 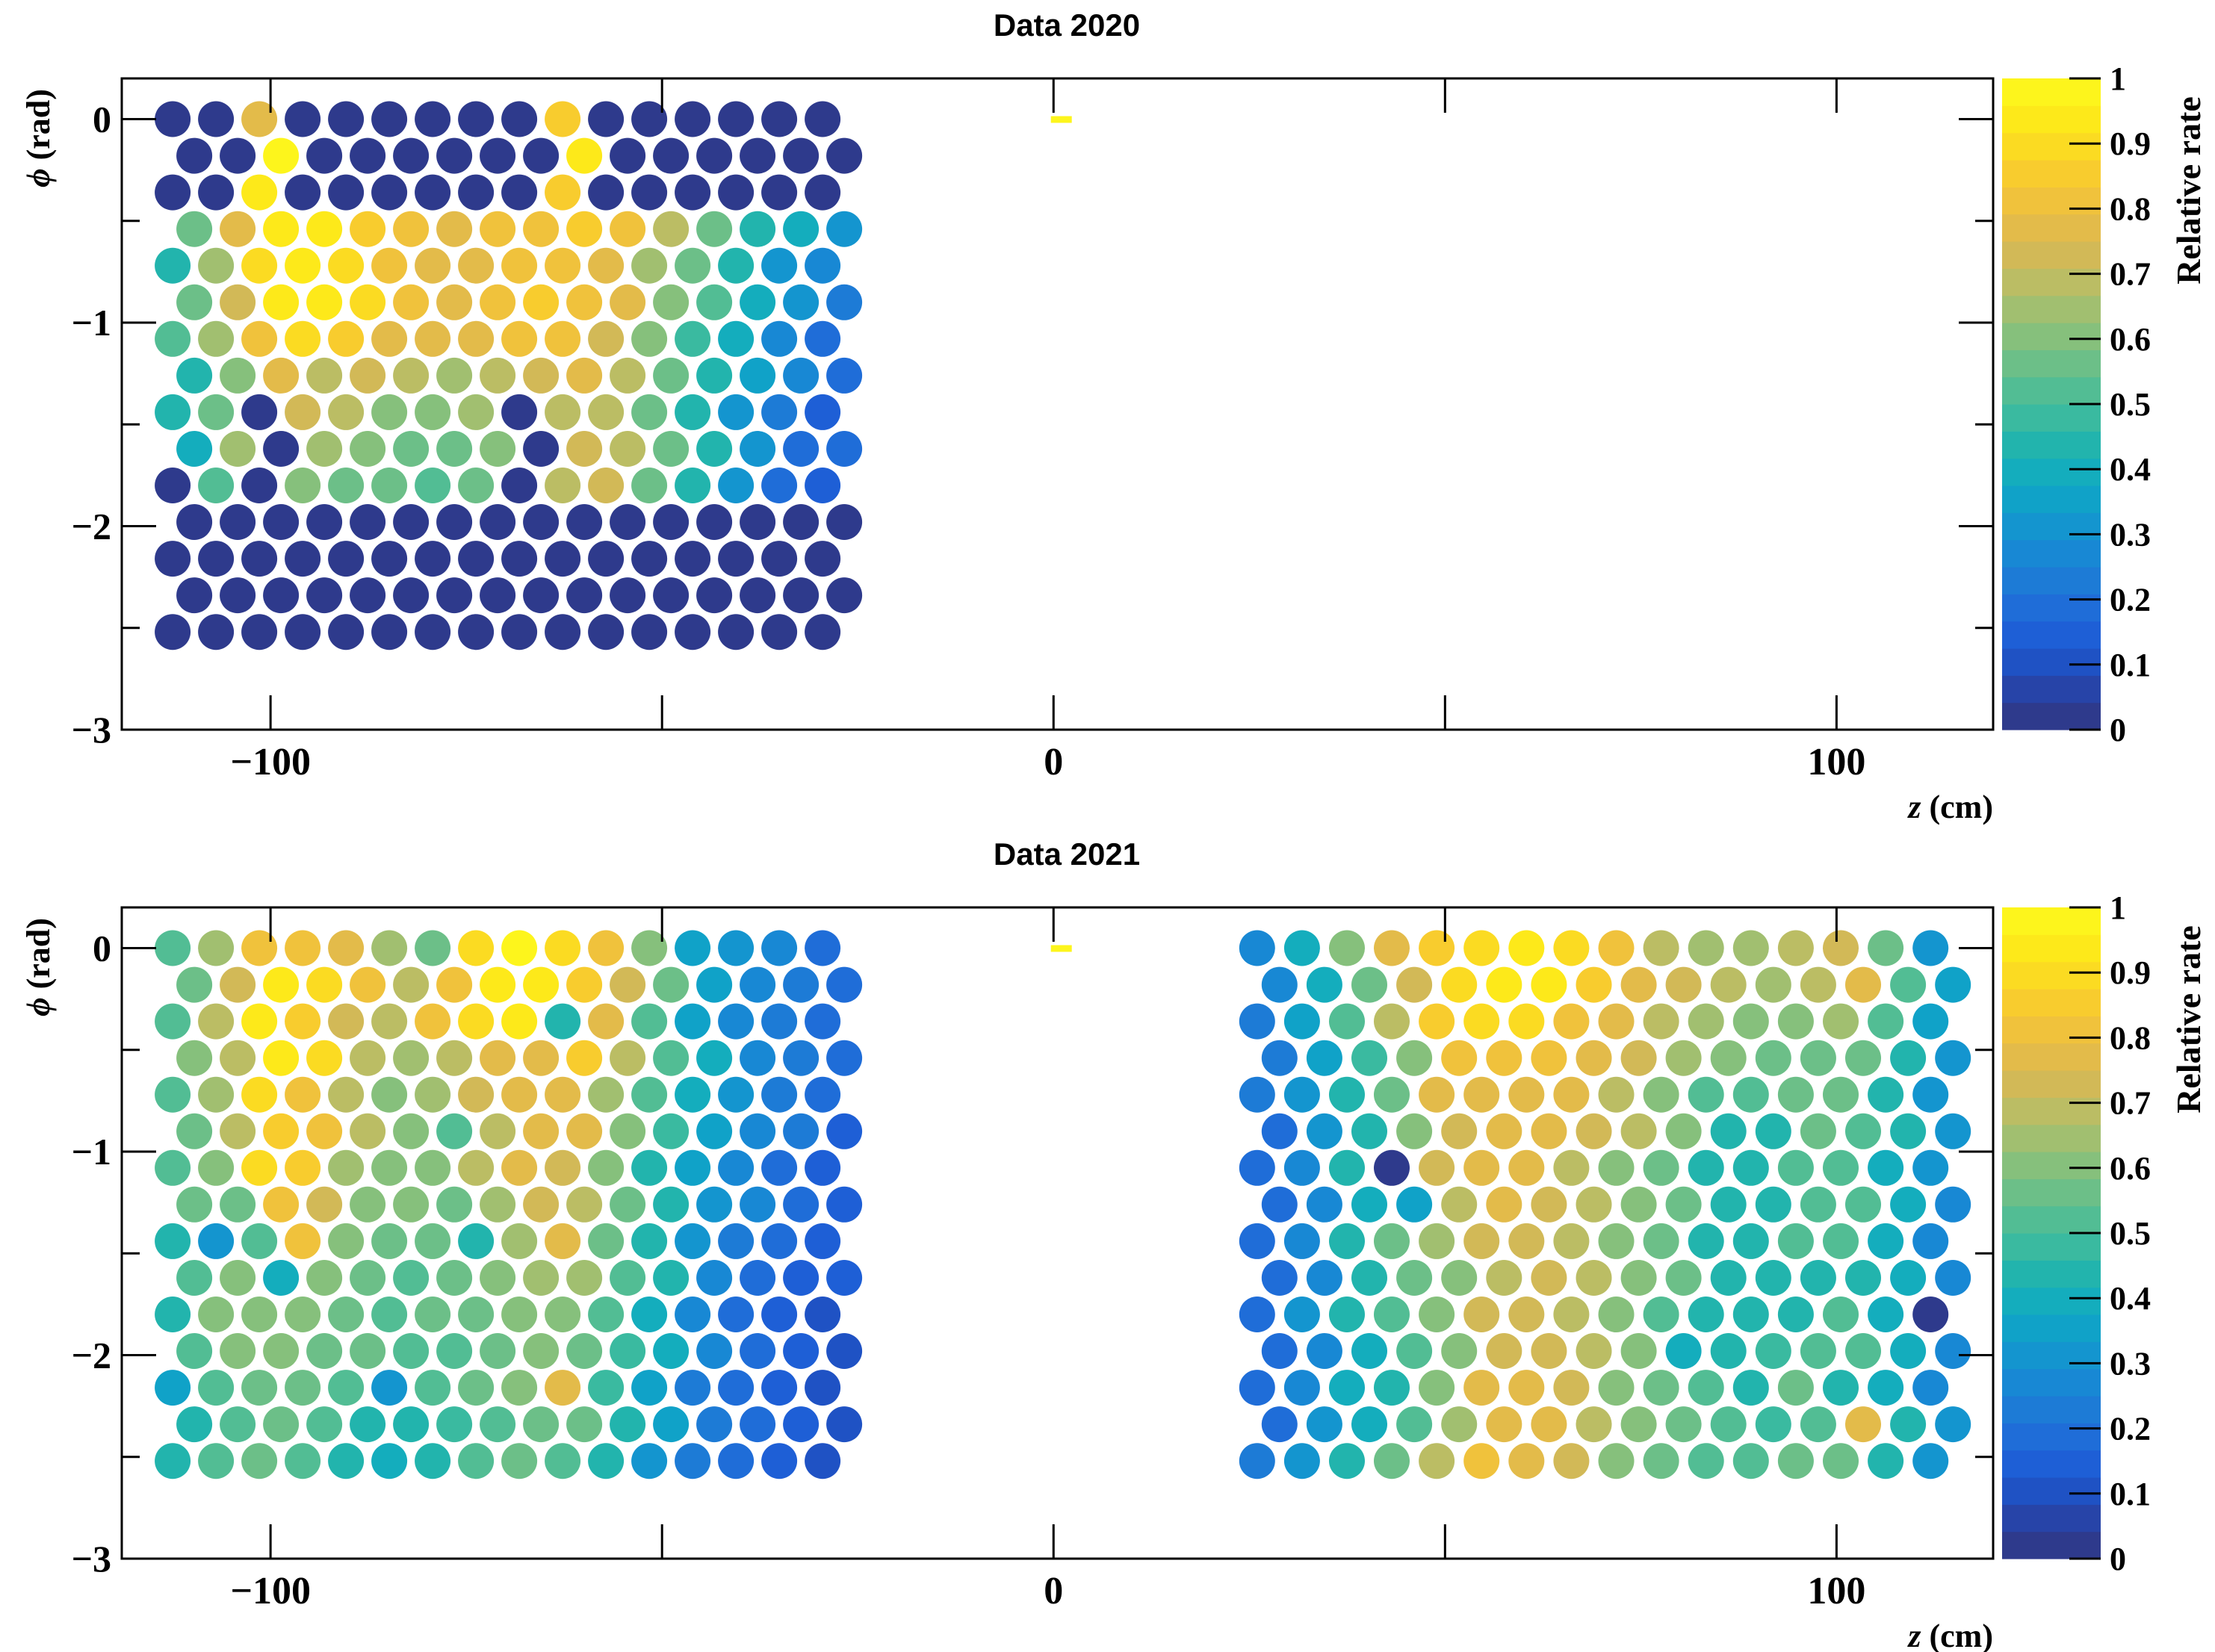 What do you see at coordinates (38, 138) in the screenshot?
I see `y-axis-label: ϕ (rad)` at bounding box center [38, 138].